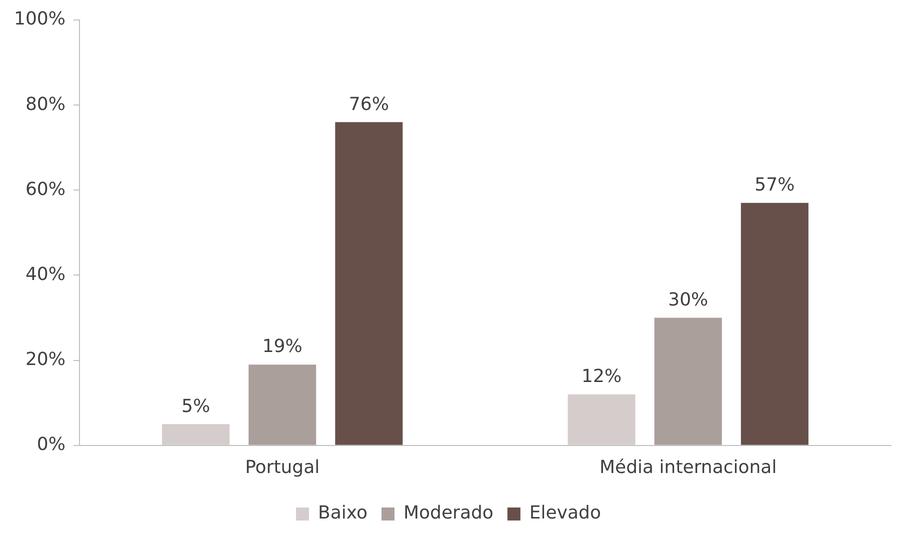  I want to click on data-label: 5%, so click(196, 406).